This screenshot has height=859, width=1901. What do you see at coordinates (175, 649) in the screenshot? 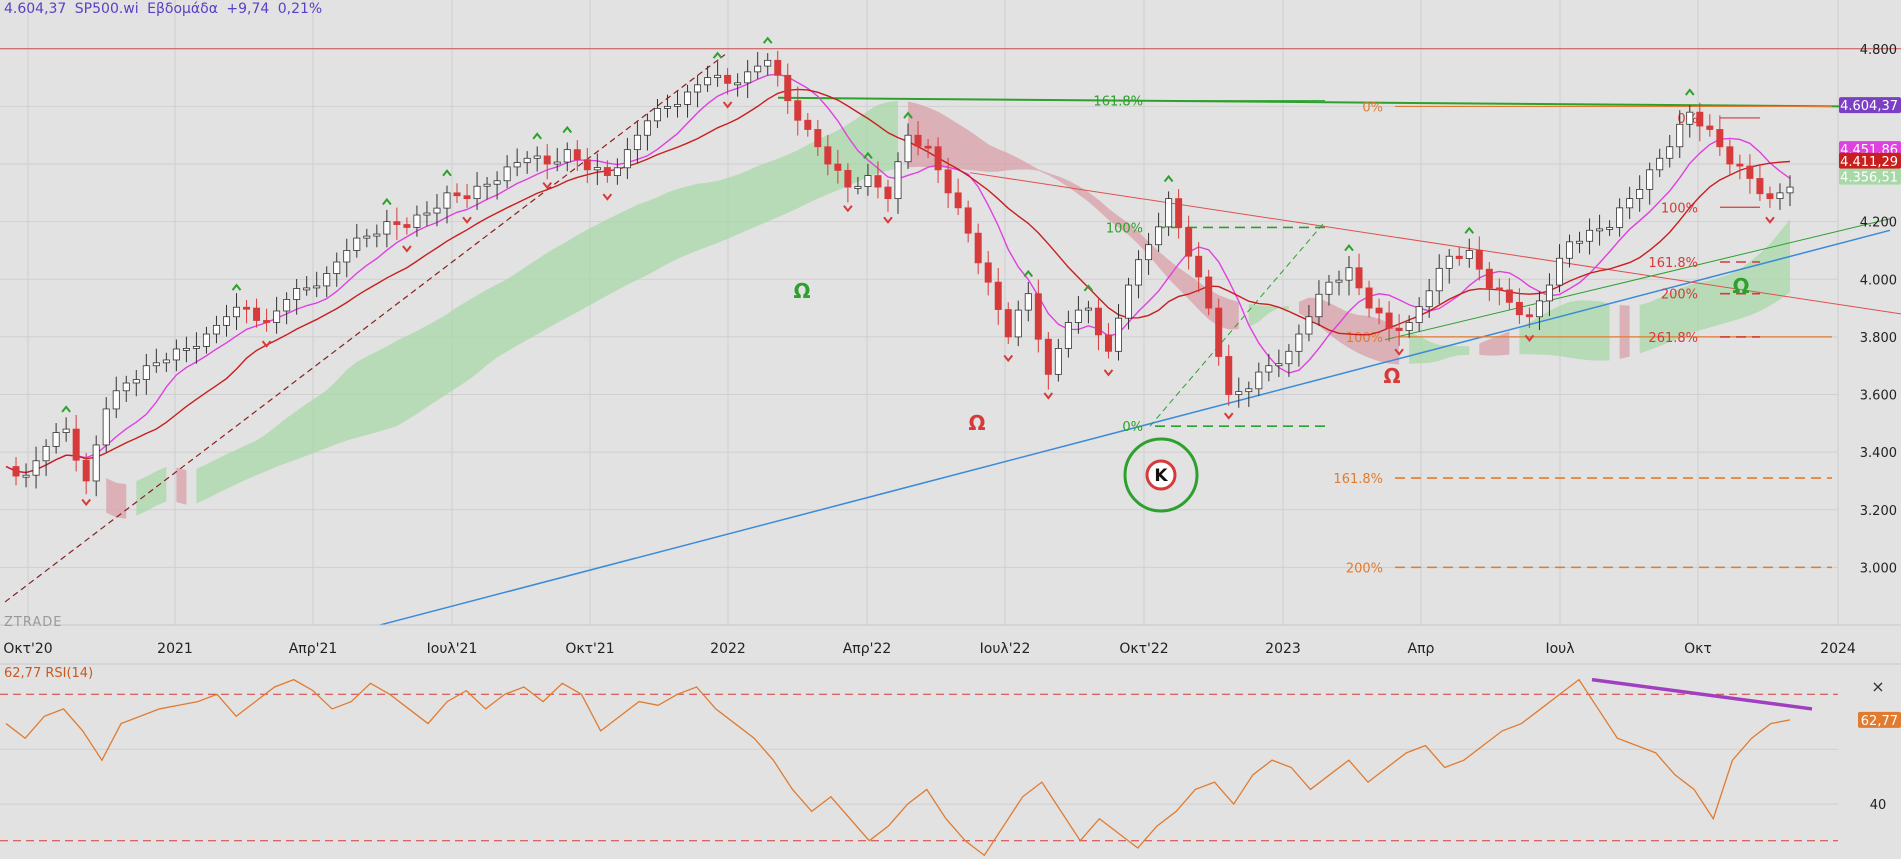
I see `time-tick-label: 2021` at bounding box center [175, 649].